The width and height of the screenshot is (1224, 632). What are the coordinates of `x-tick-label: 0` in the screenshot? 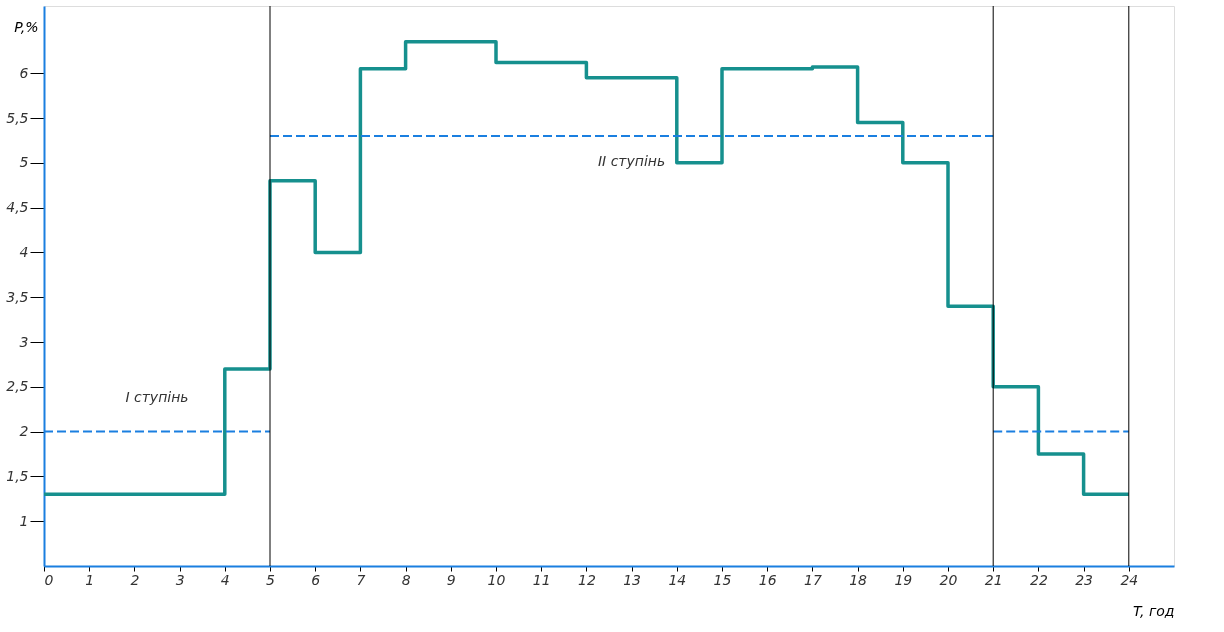 It's located at (49, 579).